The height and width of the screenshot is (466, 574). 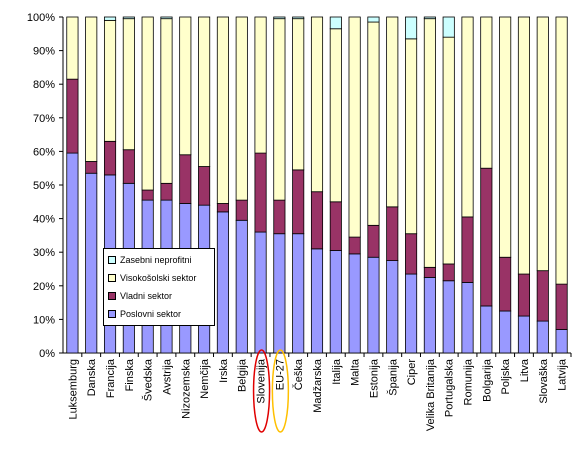 What do you see at coordinates (47, 354) in the screenshot?
I see `y-tick-label: 0%` at bounding box center [47, 354].